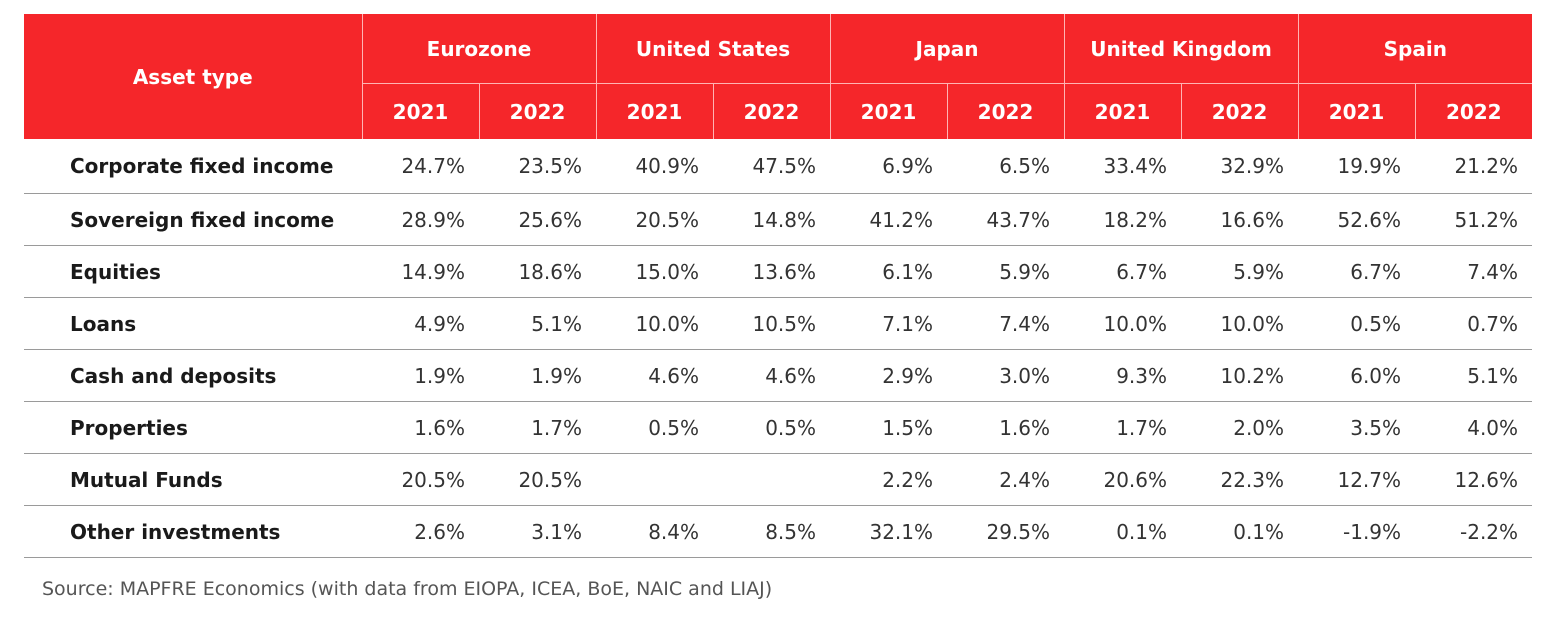 The image size is (1557, 621). What do you see at coordinates (193, 323) in the screenshot?
I see `row-label: Loans` at bounding box center [193, 323].